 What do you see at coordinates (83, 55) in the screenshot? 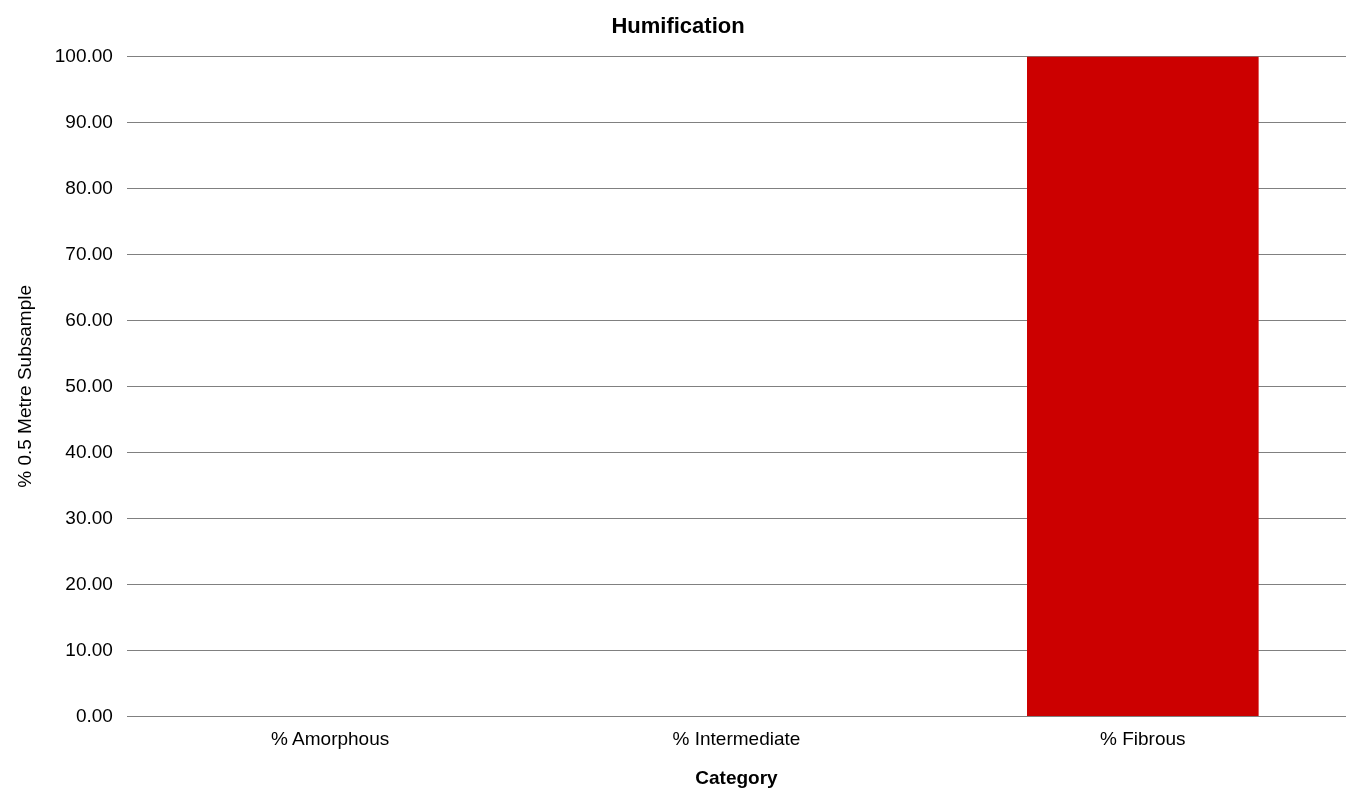
I see `y-tick-label: 100.00` at bounding box center [83, 55].